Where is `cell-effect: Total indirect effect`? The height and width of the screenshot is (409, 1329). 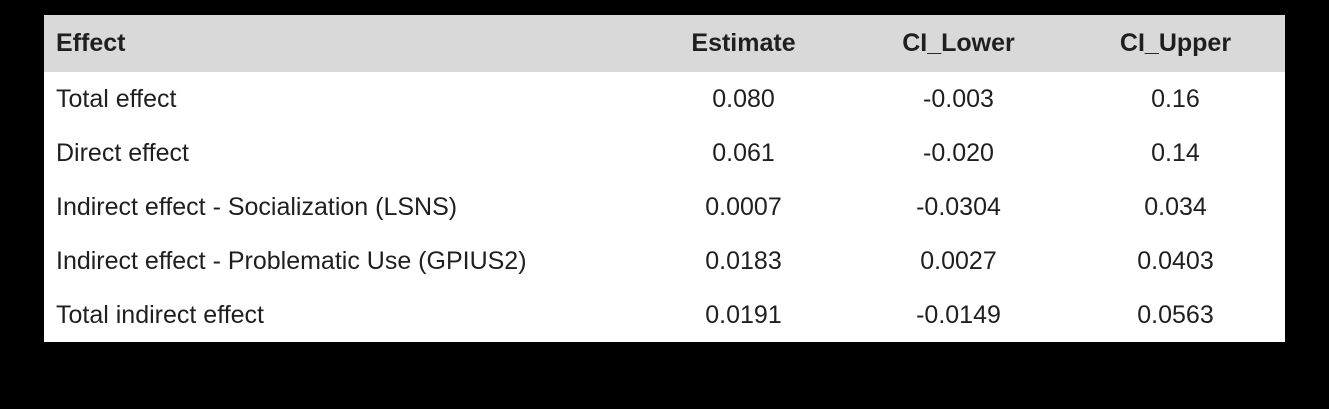 cell-effect: Total indirect effect is located at coordinates (340, 315).